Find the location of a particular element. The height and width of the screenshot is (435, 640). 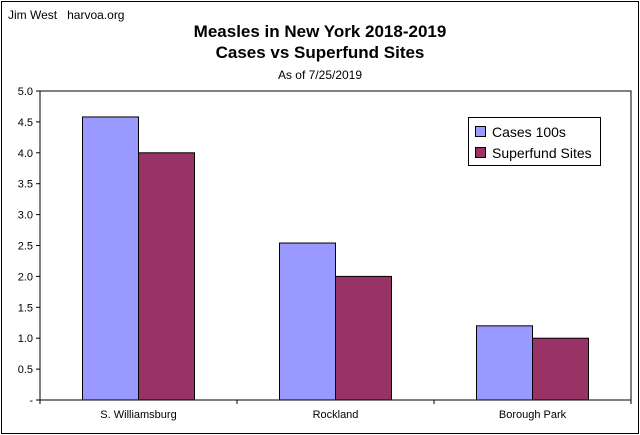

y-tick-label: 3.5 is located at coordinates (25, 185).